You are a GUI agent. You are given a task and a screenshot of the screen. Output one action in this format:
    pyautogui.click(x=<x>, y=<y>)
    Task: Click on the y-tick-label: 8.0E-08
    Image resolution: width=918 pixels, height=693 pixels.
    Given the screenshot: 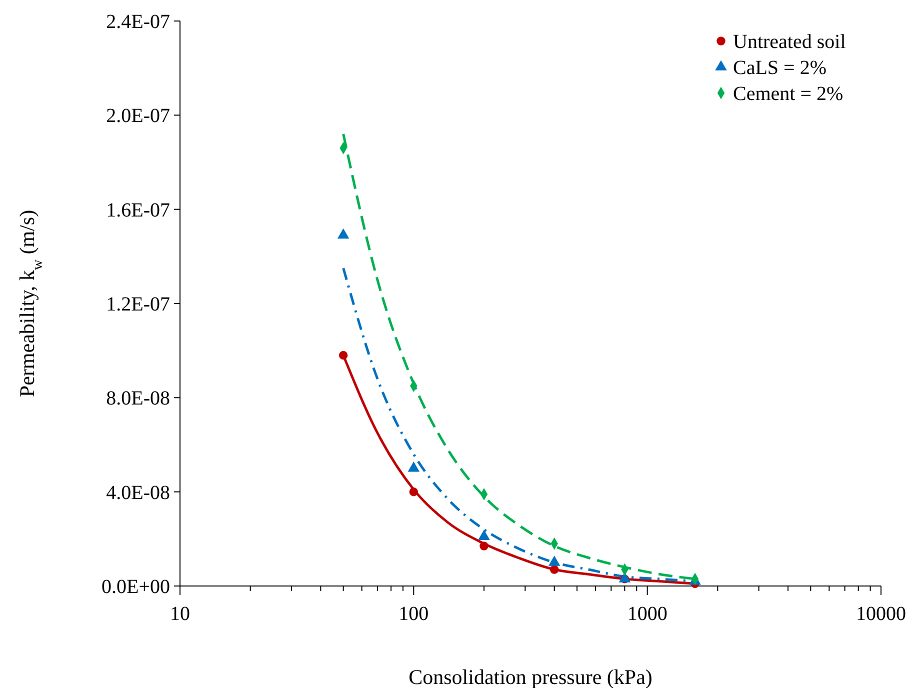 What is the action you would take?
    pyautogui.click(x=138, y=399)
    